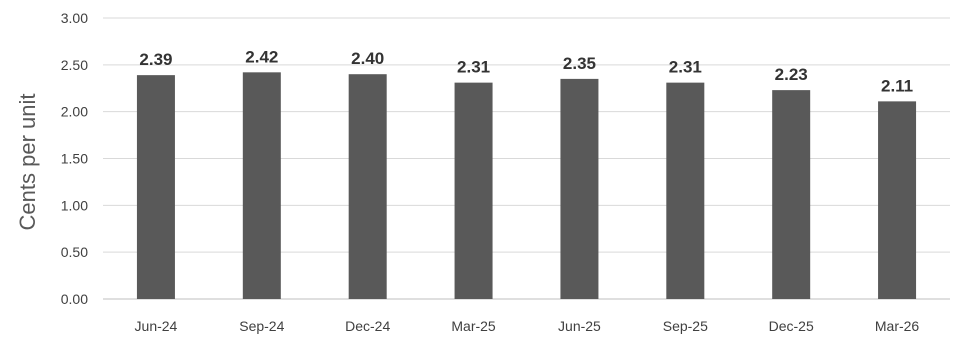 This screenshot has width=977, height=338. Describe the element at coordinates (27, 162) in the screenshot. I see `y-axis-title: Cents per unit` at that location.